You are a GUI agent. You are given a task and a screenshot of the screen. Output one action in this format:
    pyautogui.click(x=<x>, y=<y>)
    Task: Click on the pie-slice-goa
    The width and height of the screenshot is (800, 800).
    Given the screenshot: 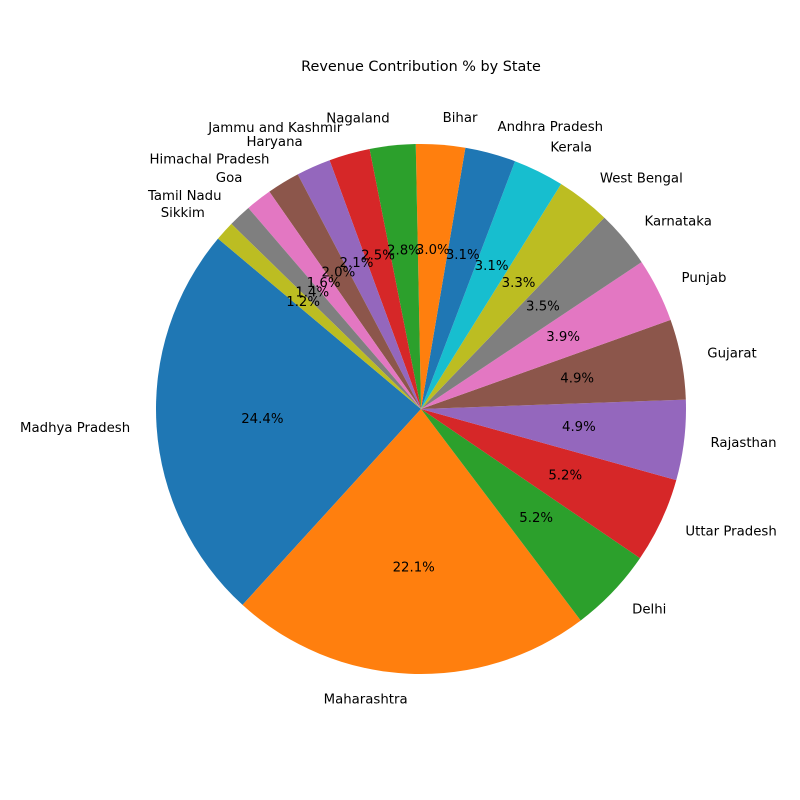 What is the action you would take?
    pyautogui.click(x=334, y=300)
    